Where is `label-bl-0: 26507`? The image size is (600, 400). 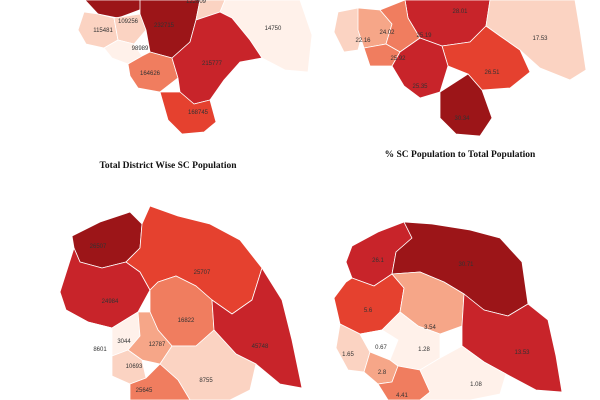 label-bl-0: 26507 is located at coordinates (98, 247).